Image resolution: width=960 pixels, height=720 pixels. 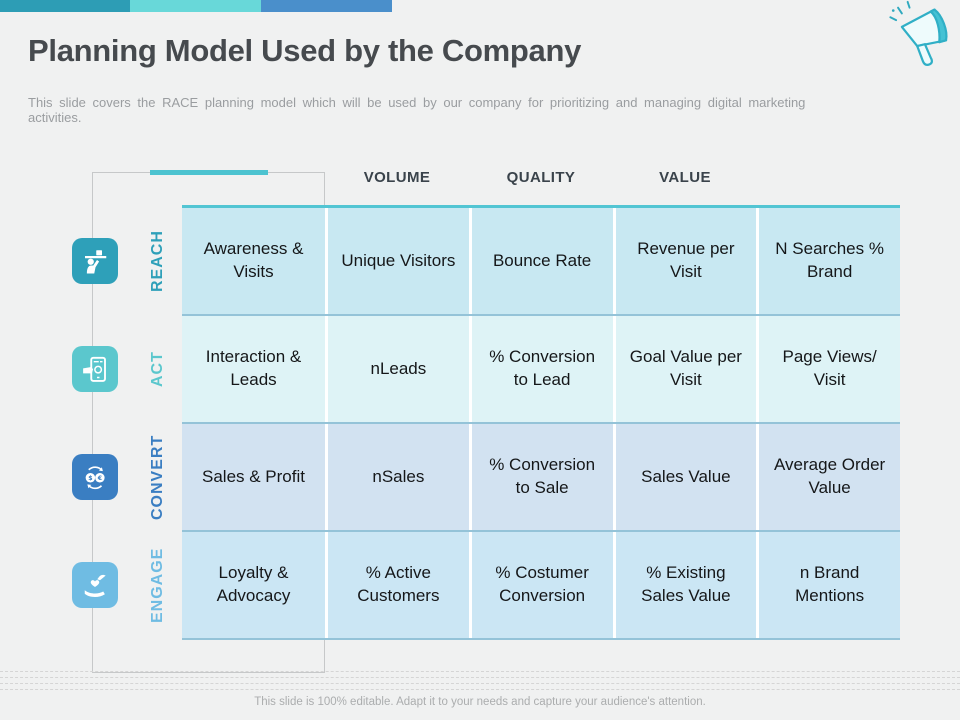 I want to click on column-header-value: VALUE, so click(x=685, y=177).